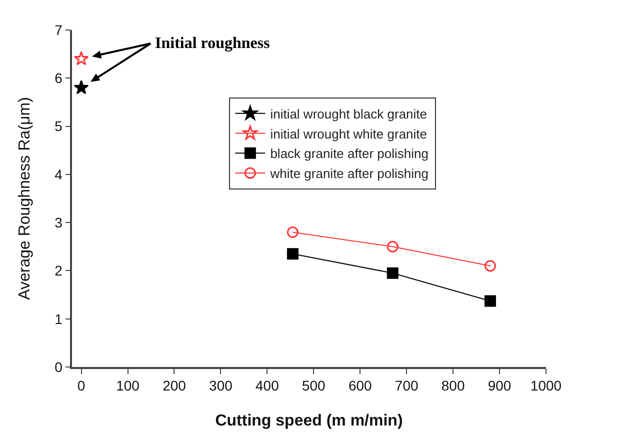 The width and height of the screenshot is (621, 437). Describe the element at coordinates (221, 386) in the screenshot. I see `x-tick-label: 300` at that location.